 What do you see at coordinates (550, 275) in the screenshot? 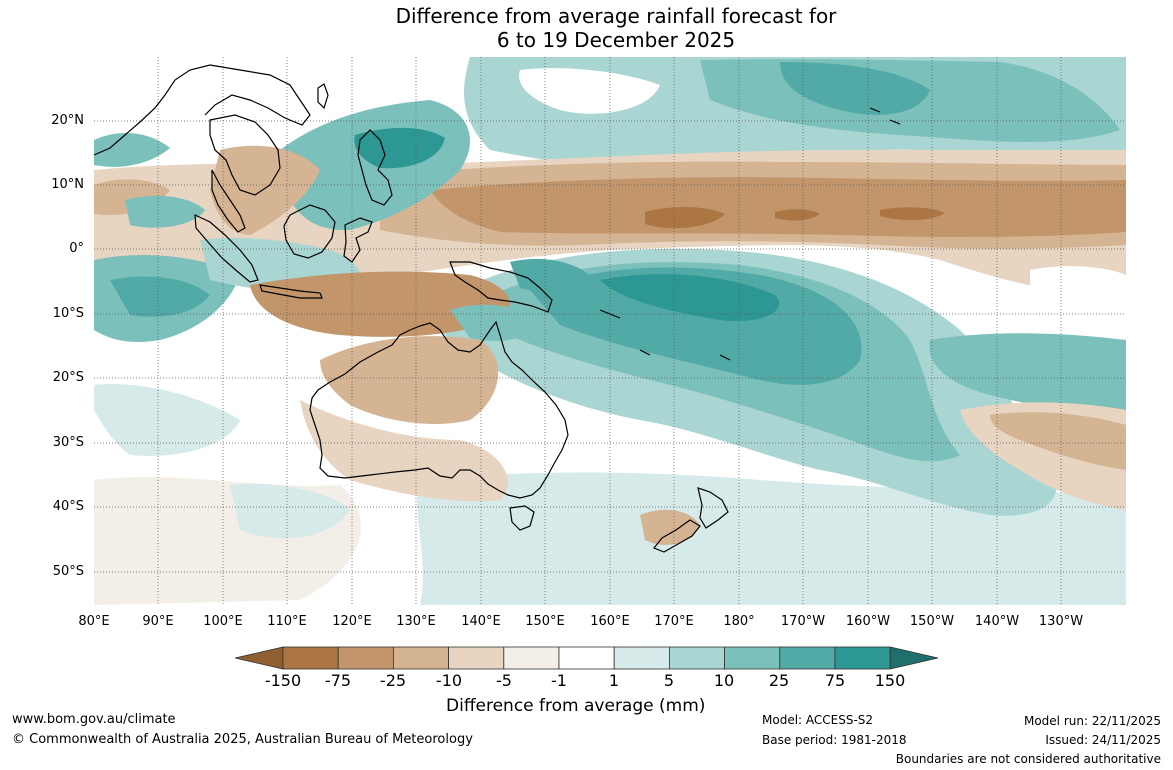
I see `anomaly-new-guinea-strong` at bounding box center [550, 275].